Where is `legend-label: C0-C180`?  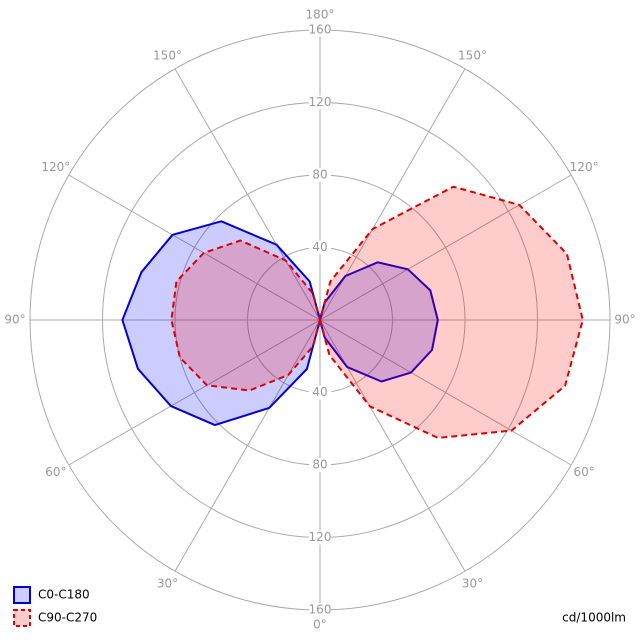
legend-label: C0-C180 is located at coordinates (64, 595).